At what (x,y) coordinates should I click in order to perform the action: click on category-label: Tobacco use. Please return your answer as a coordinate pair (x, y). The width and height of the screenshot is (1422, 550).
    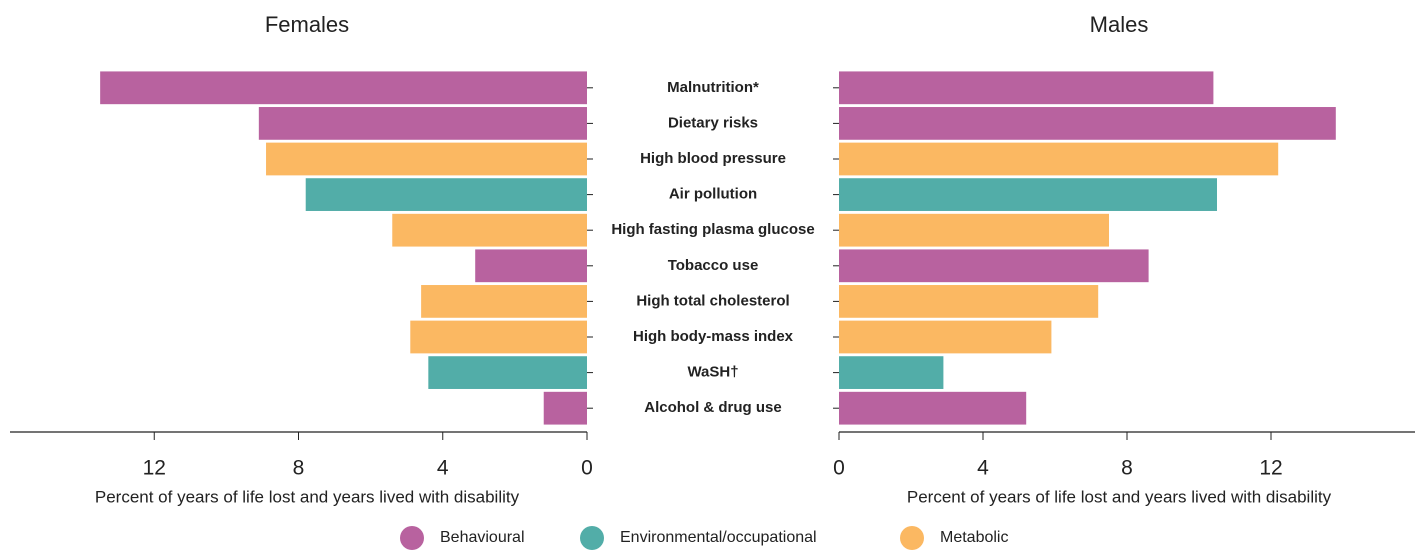
    Looking at the image, I should click on (713, 265).